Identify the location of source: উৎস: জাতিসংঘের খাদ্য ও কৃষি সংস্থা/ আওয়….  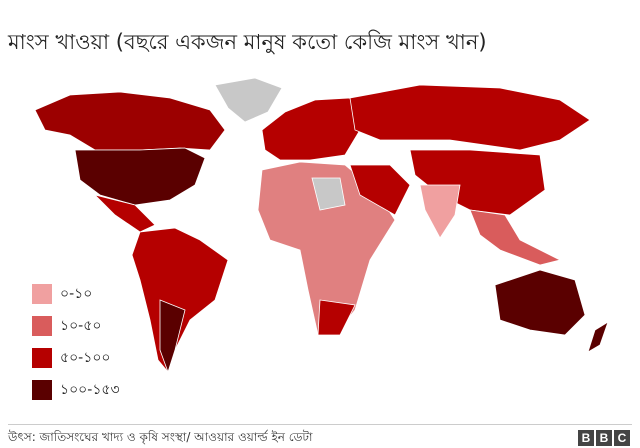
(160, 437).